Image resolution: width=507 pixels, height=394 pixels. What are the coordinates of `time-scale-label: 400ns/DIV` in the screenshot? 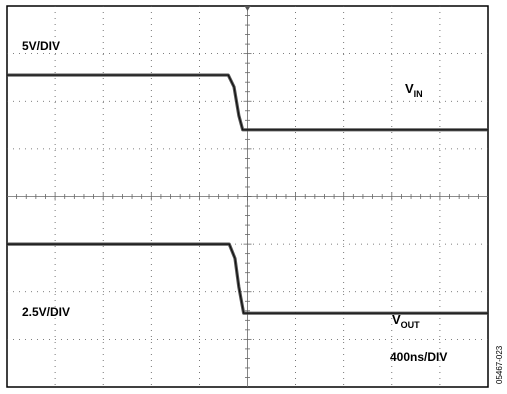 It's located at (418, 357).